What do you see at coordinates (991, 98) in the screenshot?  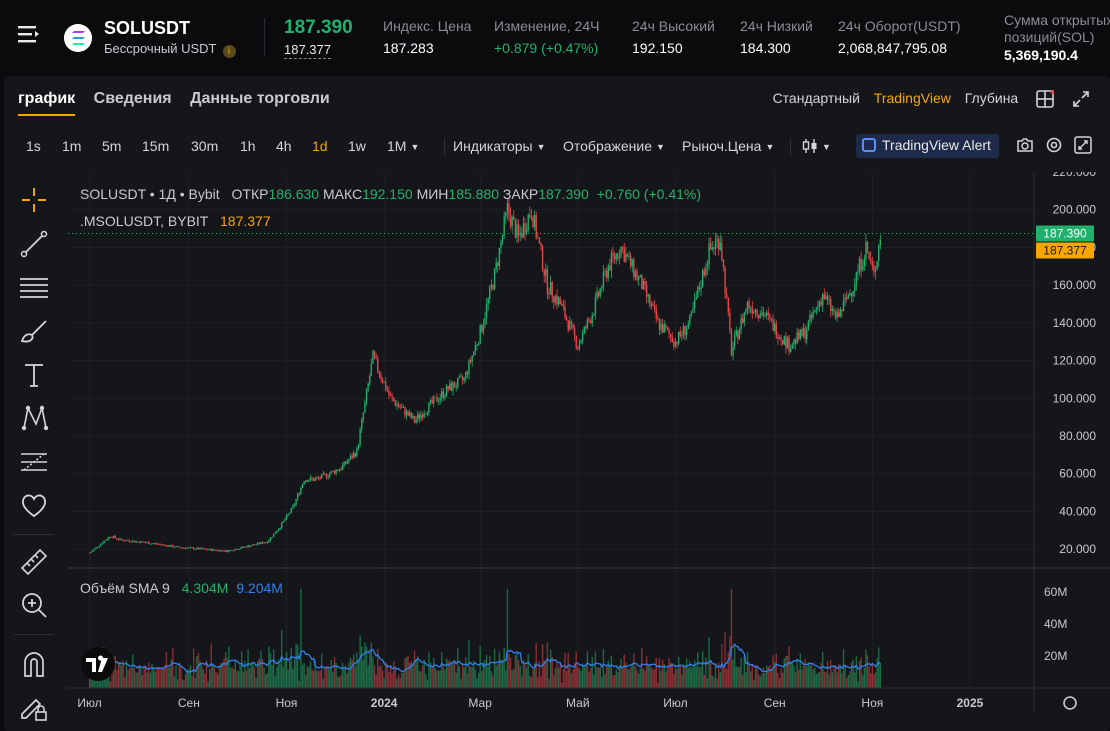 I see `view-depth: Глубина` at bounding box center [991, 98].